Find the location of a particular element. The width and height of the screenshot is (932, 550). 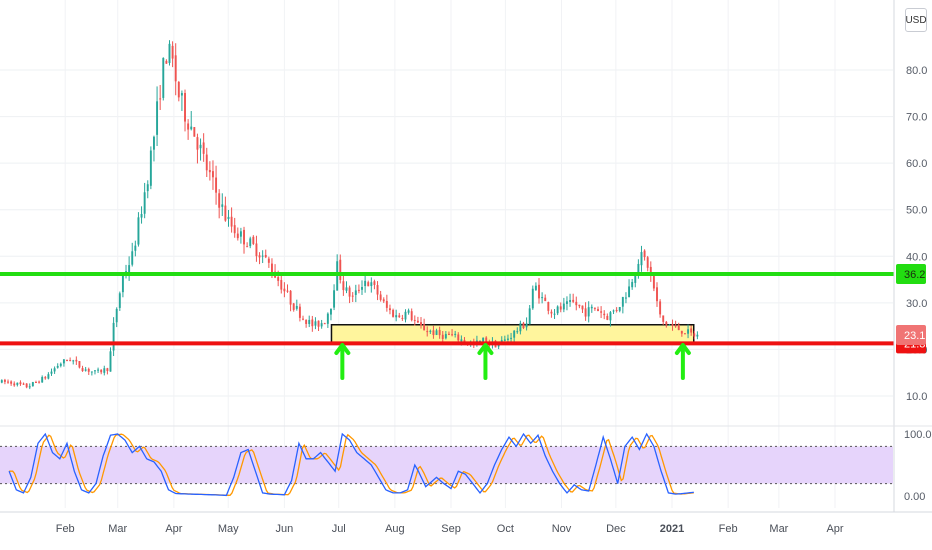

arrow-markers is located at coordinates (512, 361).